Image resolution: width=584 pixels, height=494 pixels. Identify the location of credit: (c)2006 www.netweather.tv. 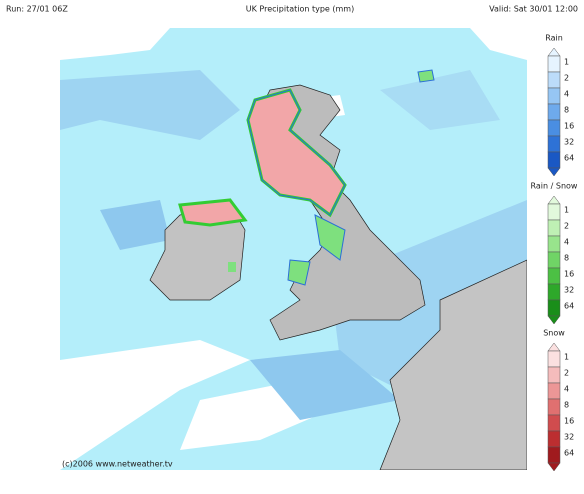
(117, 464).